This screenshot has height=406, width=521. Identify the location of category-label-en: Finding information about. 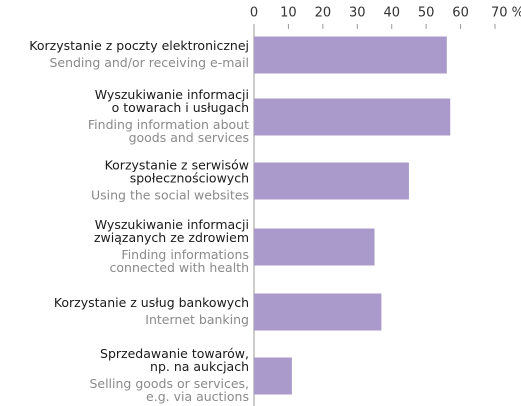
(168, 124).